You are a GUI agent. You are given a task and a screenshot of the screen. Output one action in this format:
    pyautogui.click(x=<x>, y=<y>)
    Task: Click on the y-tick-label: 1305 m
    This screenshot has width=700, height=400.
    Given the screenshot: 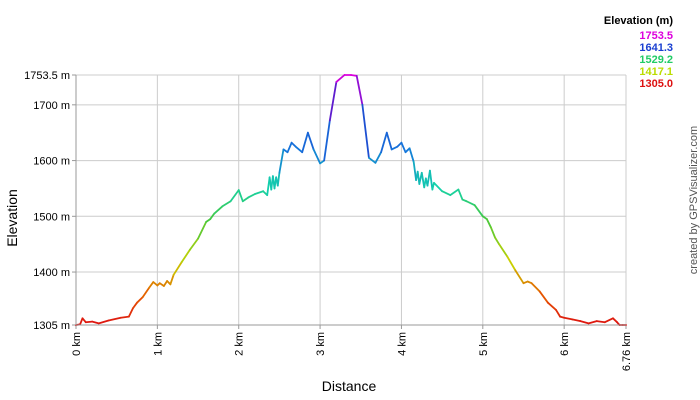 What is the action you would take?
    pyautogui.click(x=51, y=326)
    